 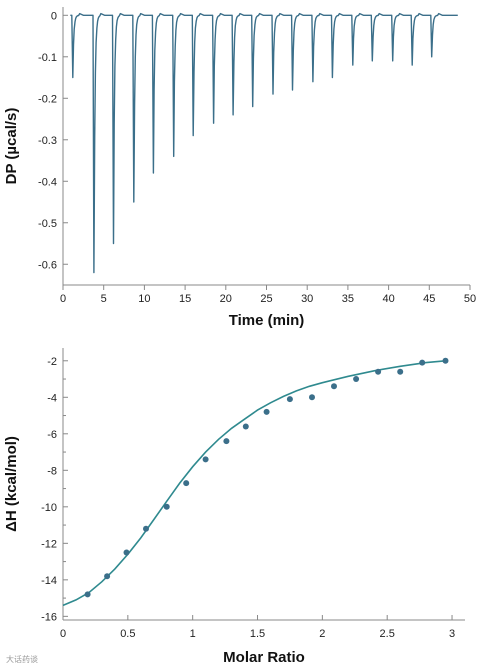 I want to click on molar-ratio-x-tick-label: 2.5, so click(x=387, y=634).